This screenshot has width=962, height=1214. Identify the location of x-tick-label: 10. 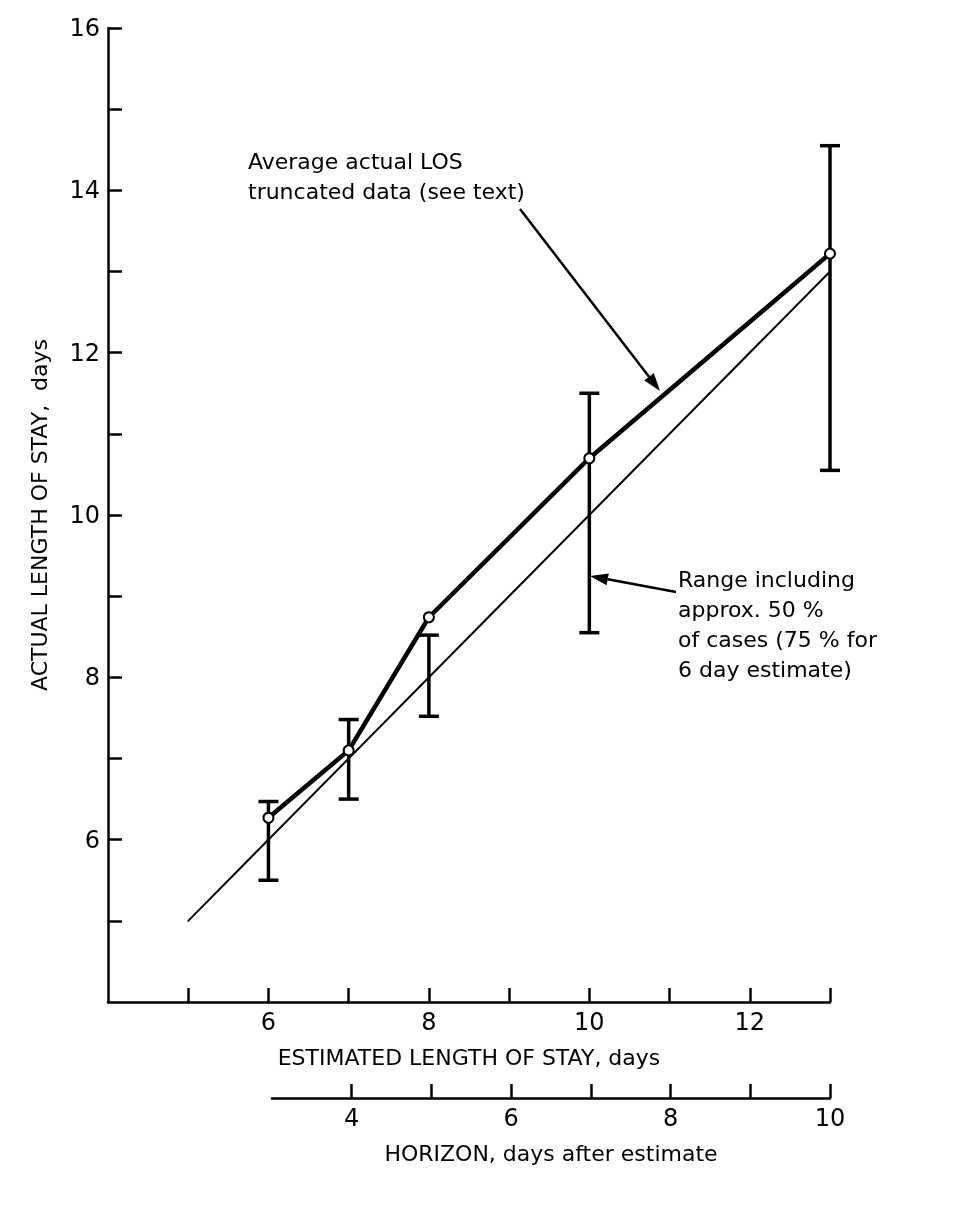
(589, 1022).